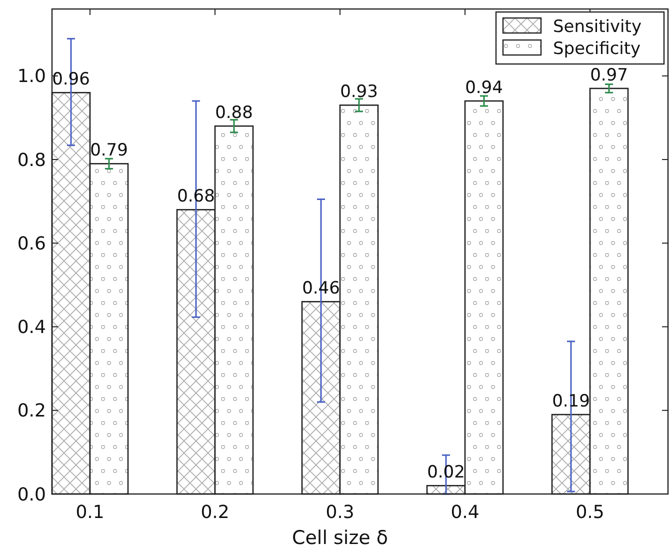  I want to click on legend-label: Sensitivity, so click(597, 27).